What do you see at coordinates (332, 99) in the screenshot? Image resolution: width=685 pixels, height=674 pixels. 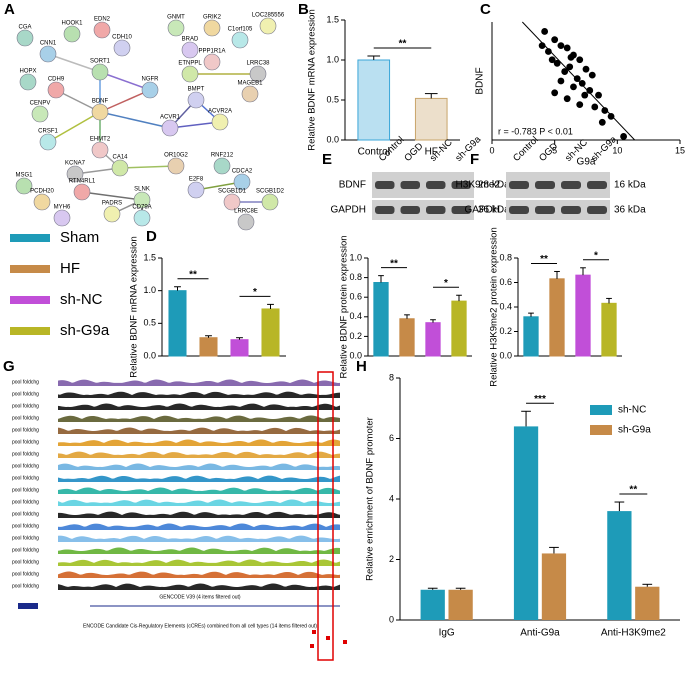 I see `y-tick-label: 0.5` at bounding box center [332, 99].